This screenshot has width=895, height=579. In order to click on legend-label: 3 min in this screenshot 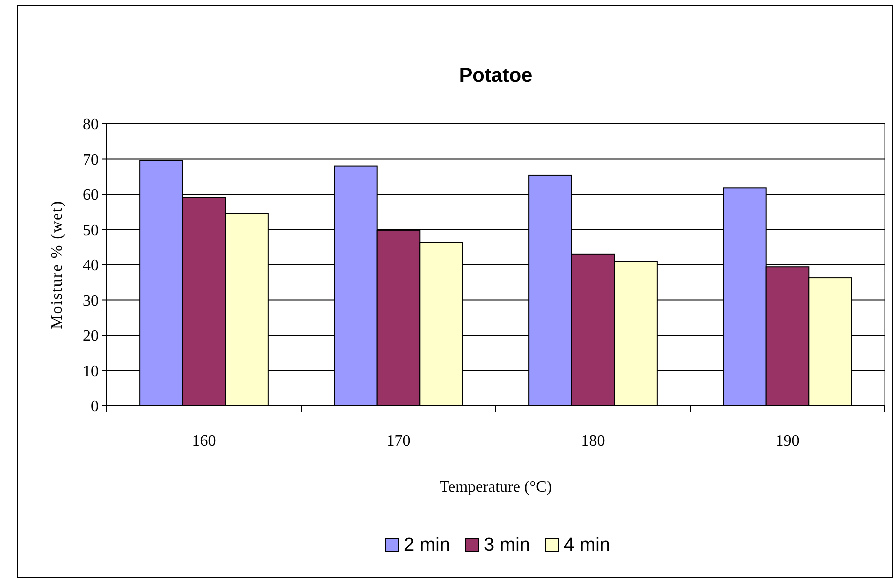, I will do `click(507, 545)`.